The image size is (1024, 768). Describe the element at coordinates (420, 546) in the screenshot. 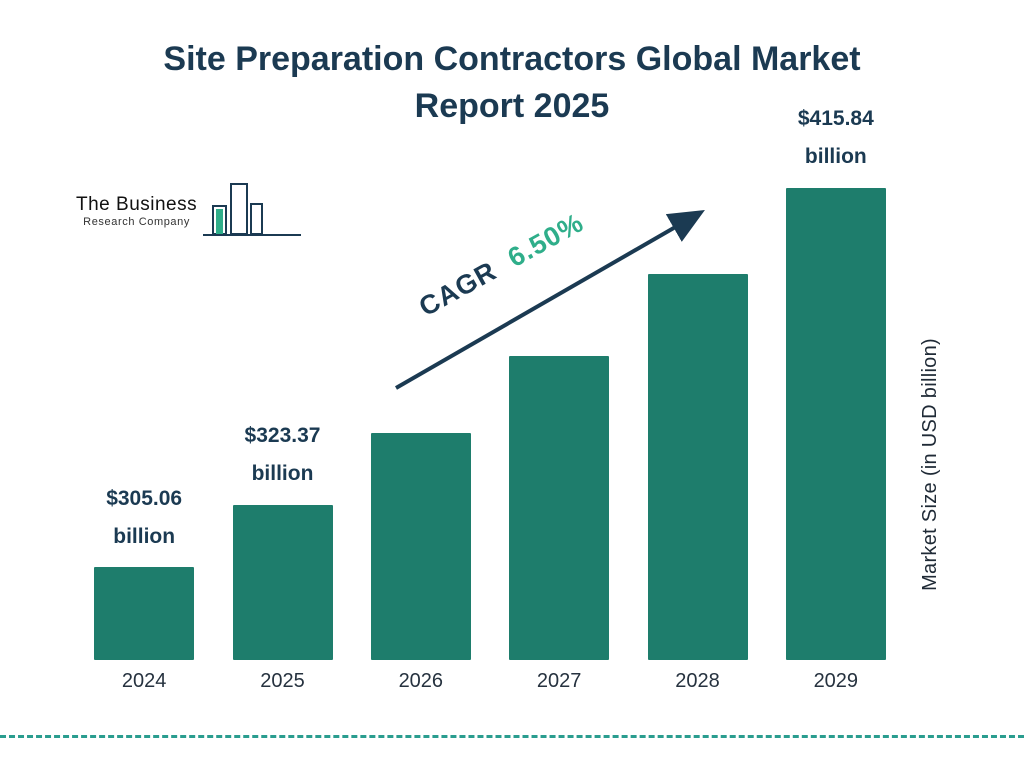

I see `bar-2026` at that location.